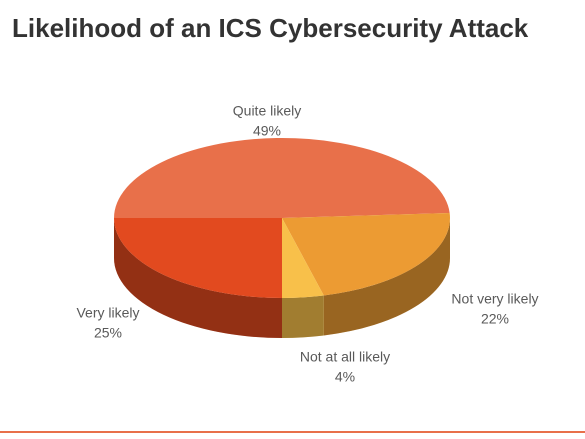 This screenshot has height=439, width=585. I want to click on slice-label: Very likely, so click(107, 313).